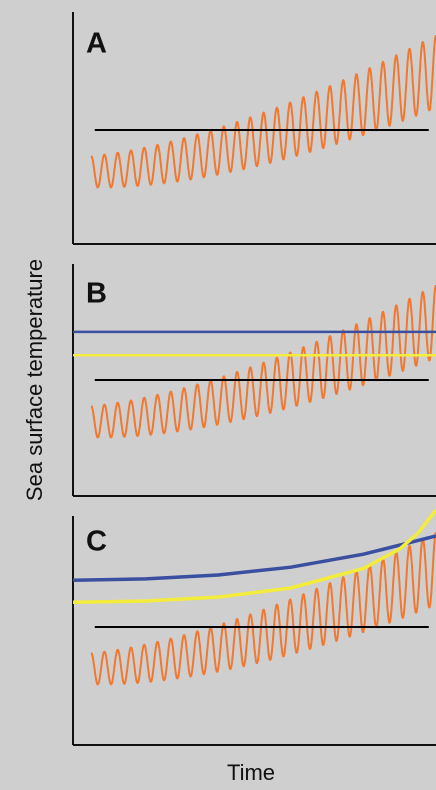  Describe the element at coordinates (96, 44) in the screenshot. I see `panel-a-letter: A` at that location.